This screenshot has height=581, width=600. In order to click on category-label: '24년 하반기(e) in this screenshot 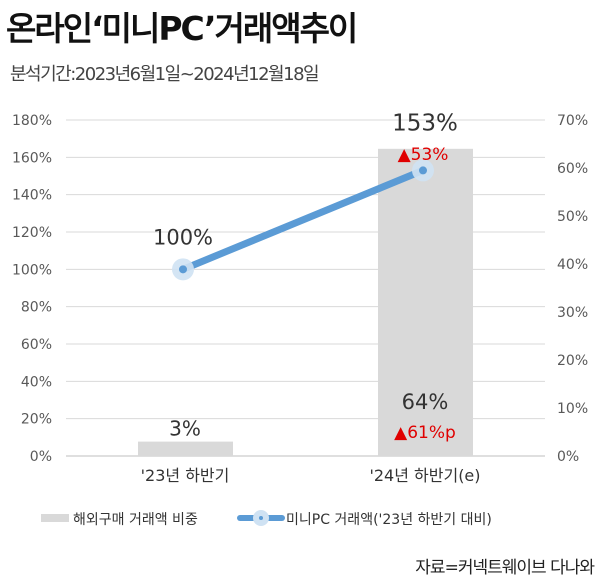, I will do `click(424, 475)`.